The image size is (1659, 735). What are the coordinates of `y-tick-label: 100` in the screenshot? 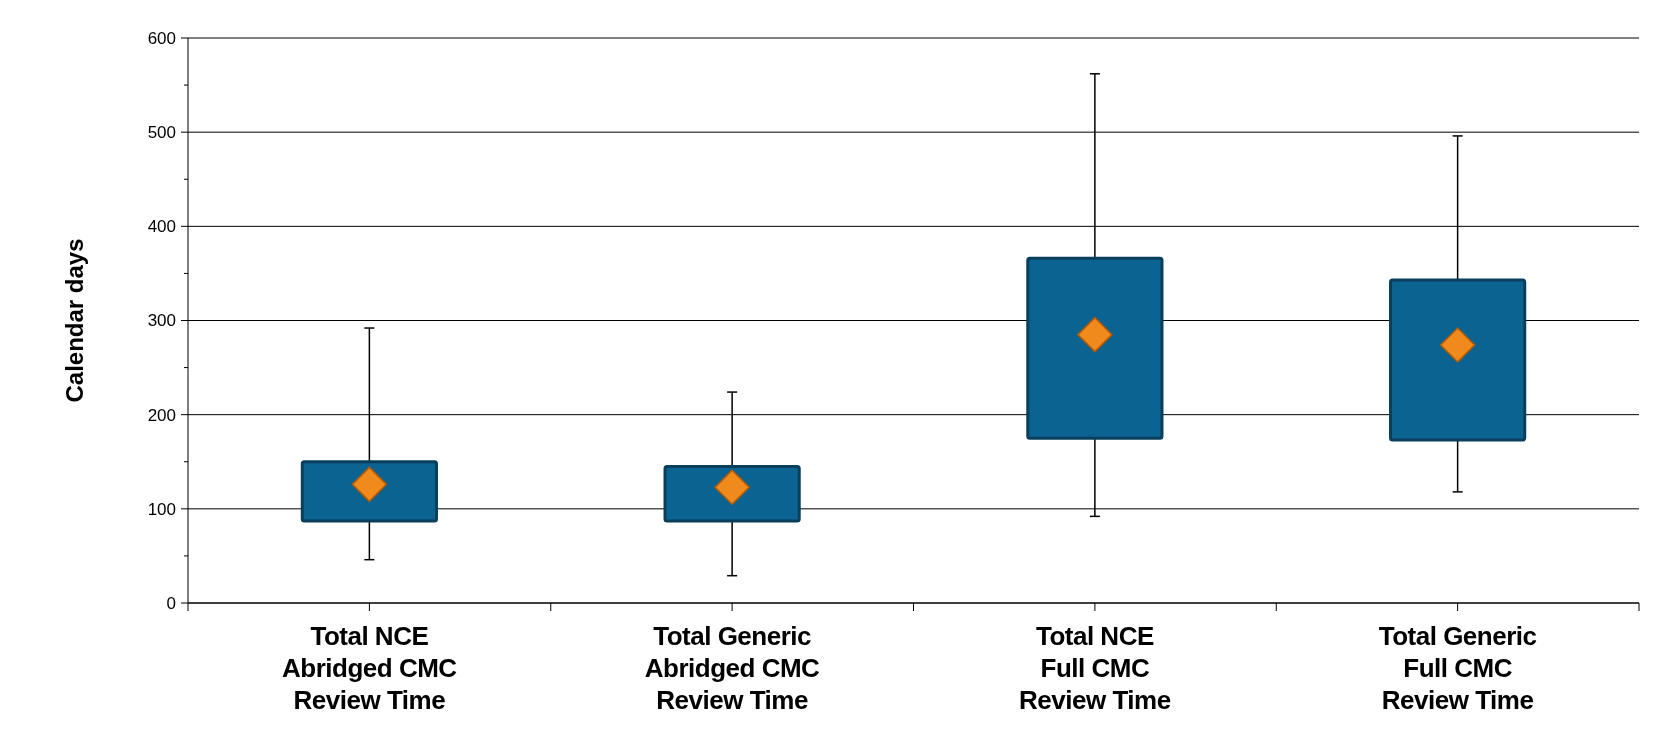 It's located at (161, 509).